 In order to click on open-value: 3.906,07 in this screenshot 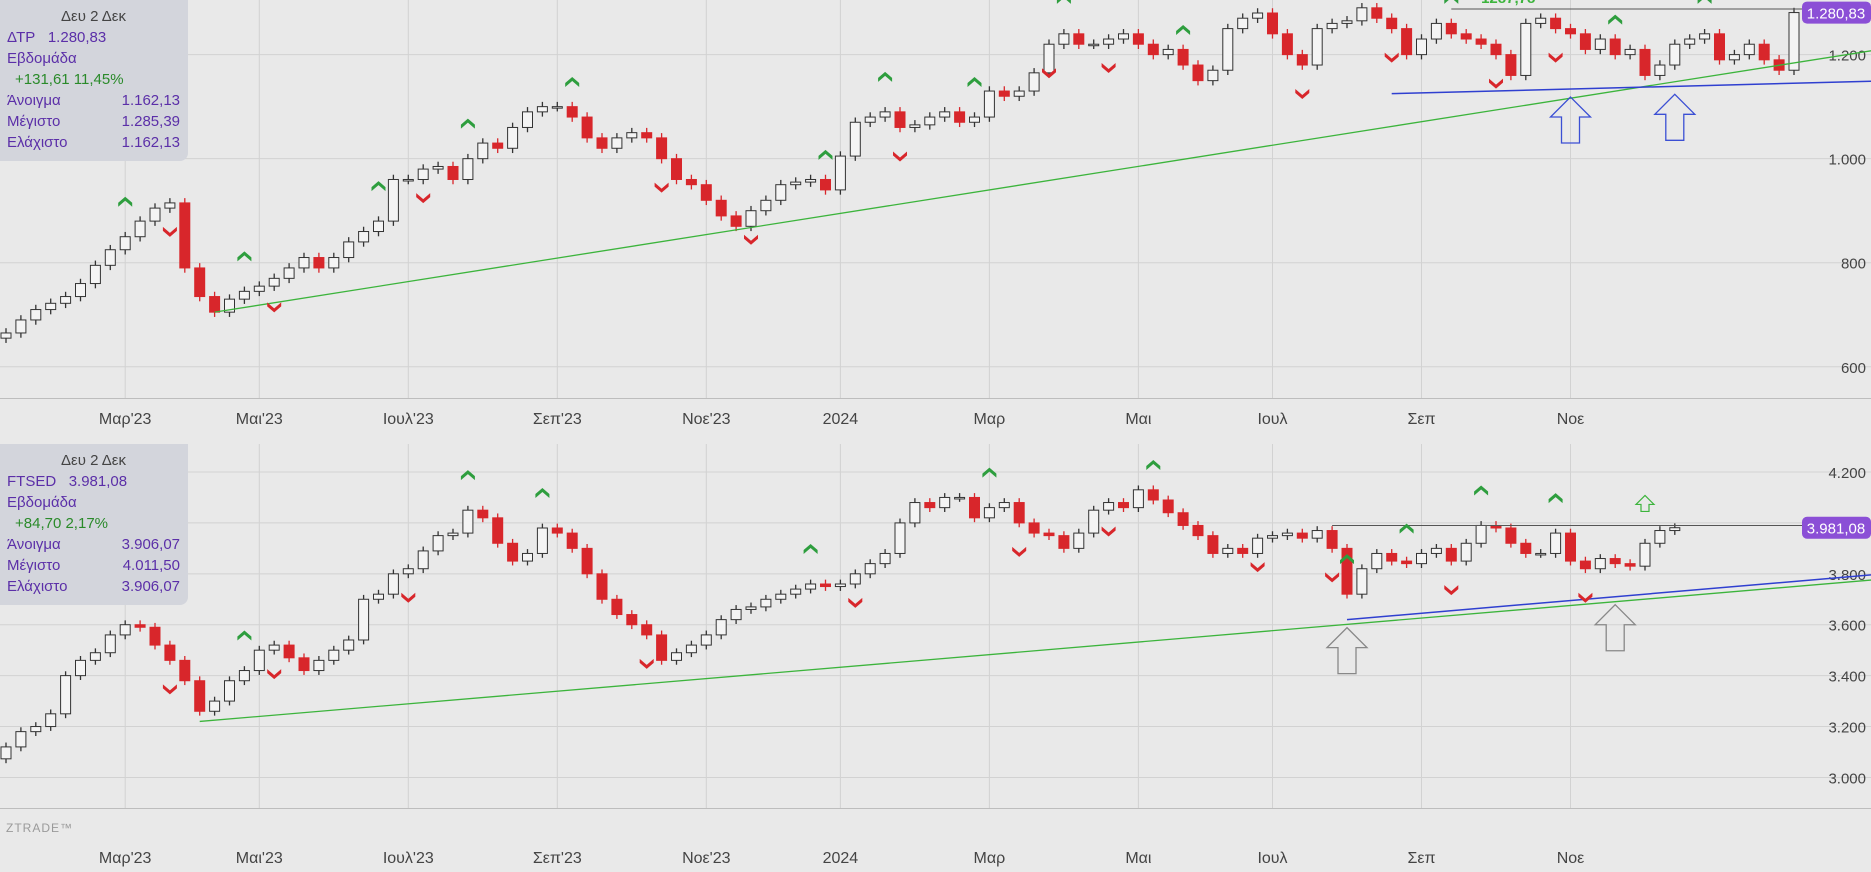, I will do `click(150, 544)`.